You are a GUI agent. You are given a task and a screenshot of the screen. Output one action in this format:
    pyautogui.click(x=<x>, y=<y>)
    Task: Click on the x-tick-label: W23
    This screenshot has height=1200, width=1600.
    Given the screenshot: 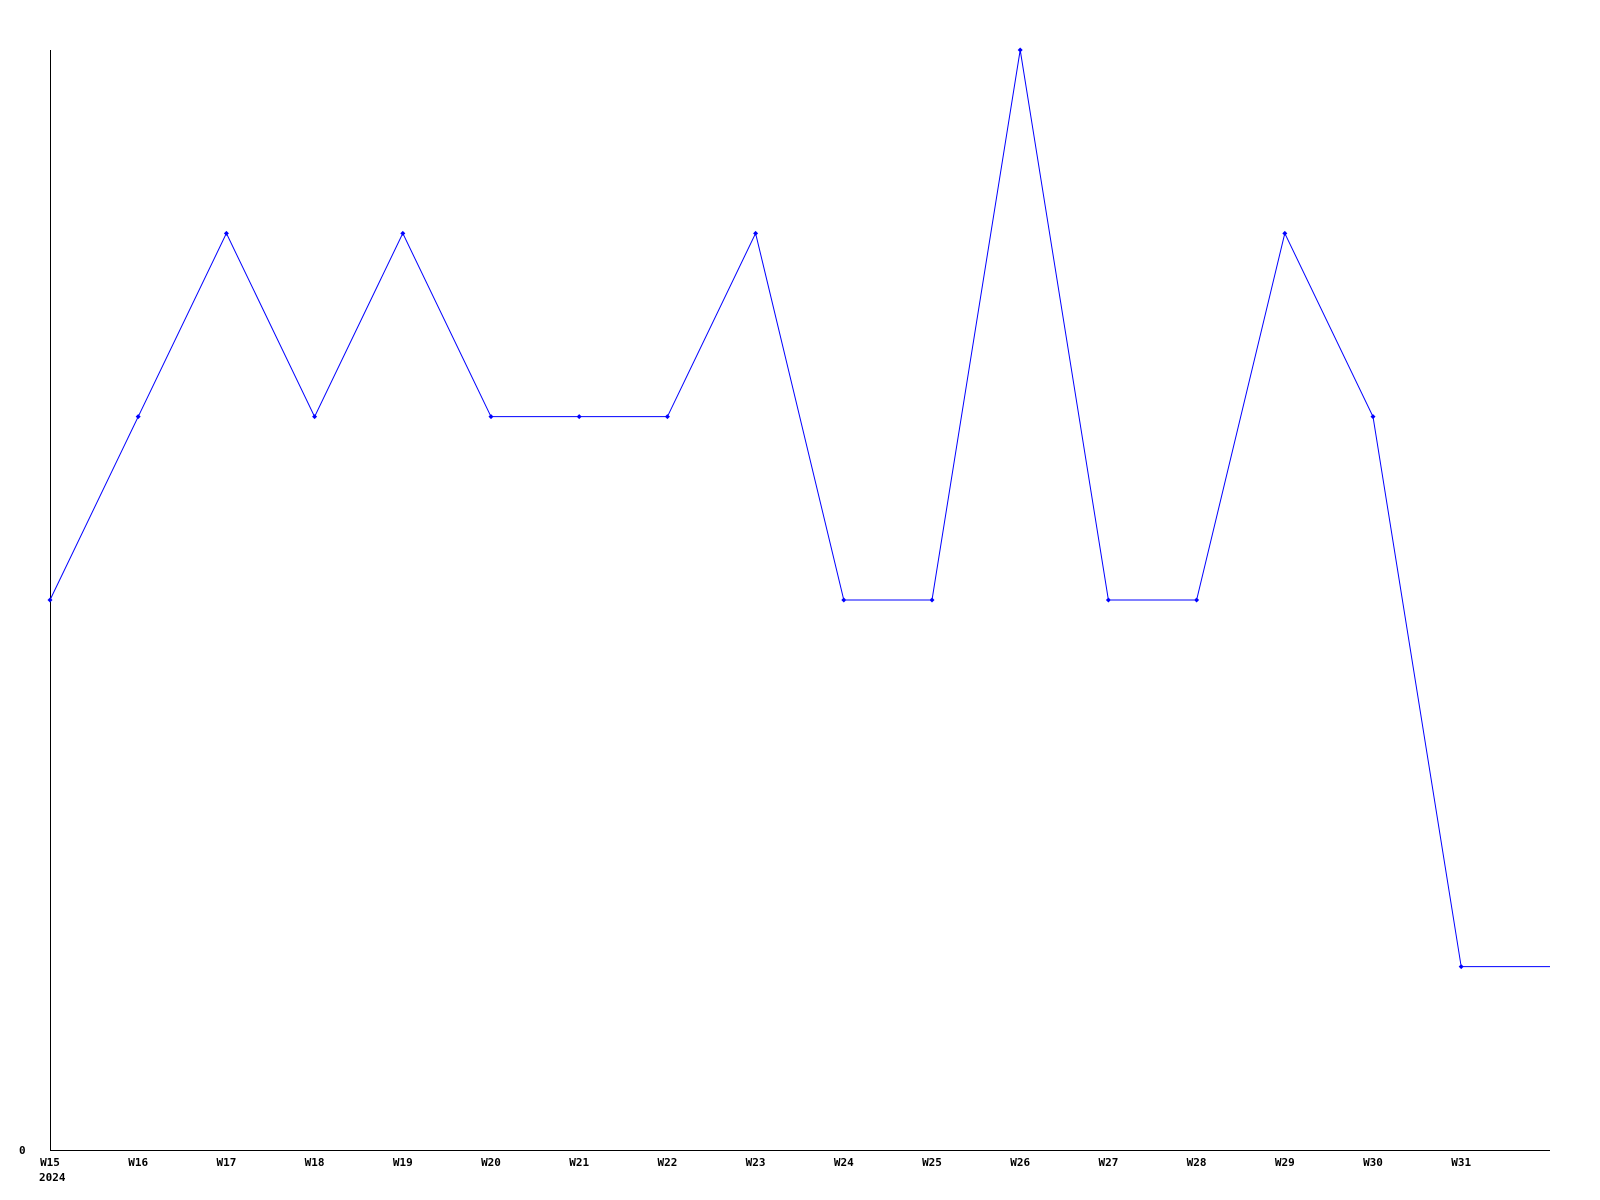 What is the action you would take?
    pyautogui.click(x=756, y=1162)
    